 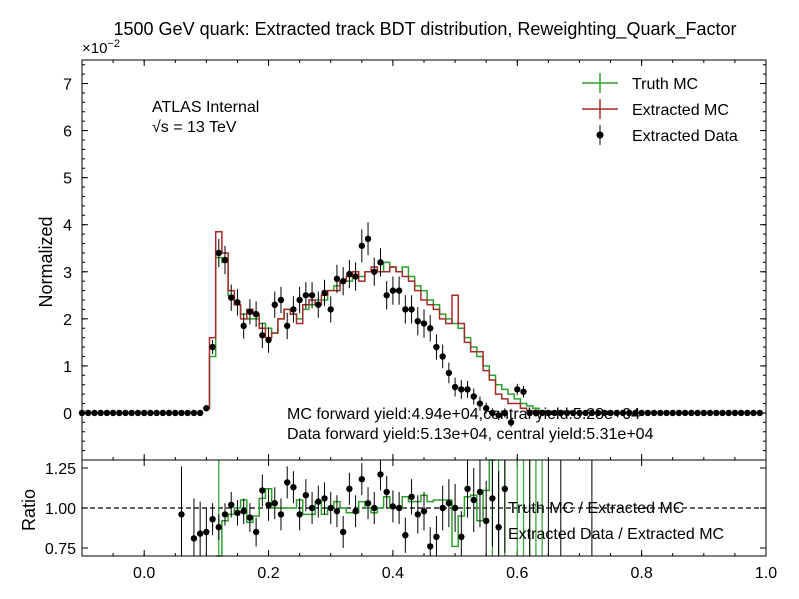 I want to click on main-y-tick-label: 6, so click(x=67, y=132).